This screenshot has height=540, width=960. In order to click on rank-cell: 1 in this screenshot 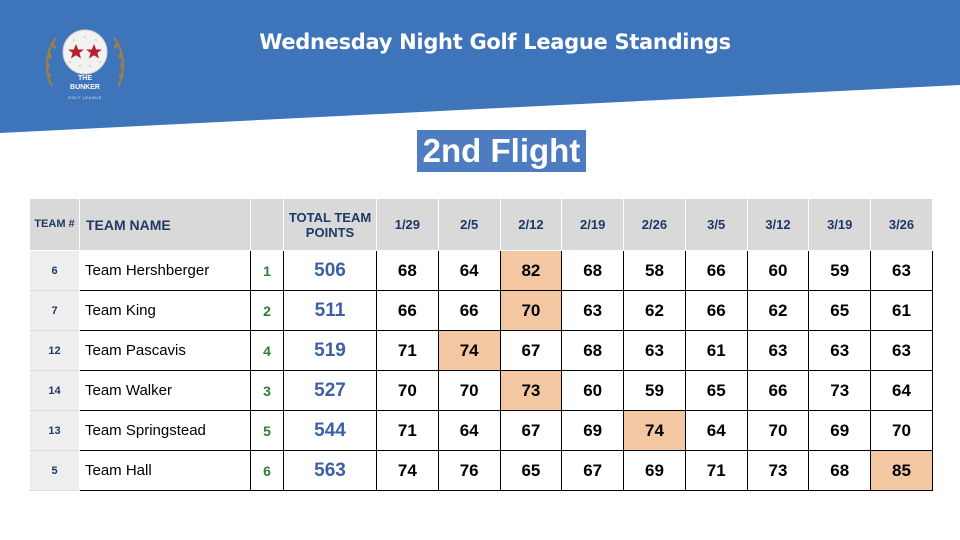, I will do `click(267, 270)`.